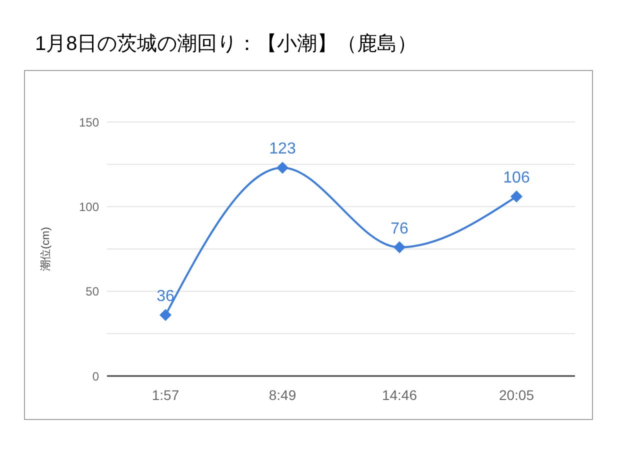 This screenshot has height=457, width=644. Describe the element at coordinates (166, 394) in the screenshot. I see `x-tick-label: 1:57` at that location.